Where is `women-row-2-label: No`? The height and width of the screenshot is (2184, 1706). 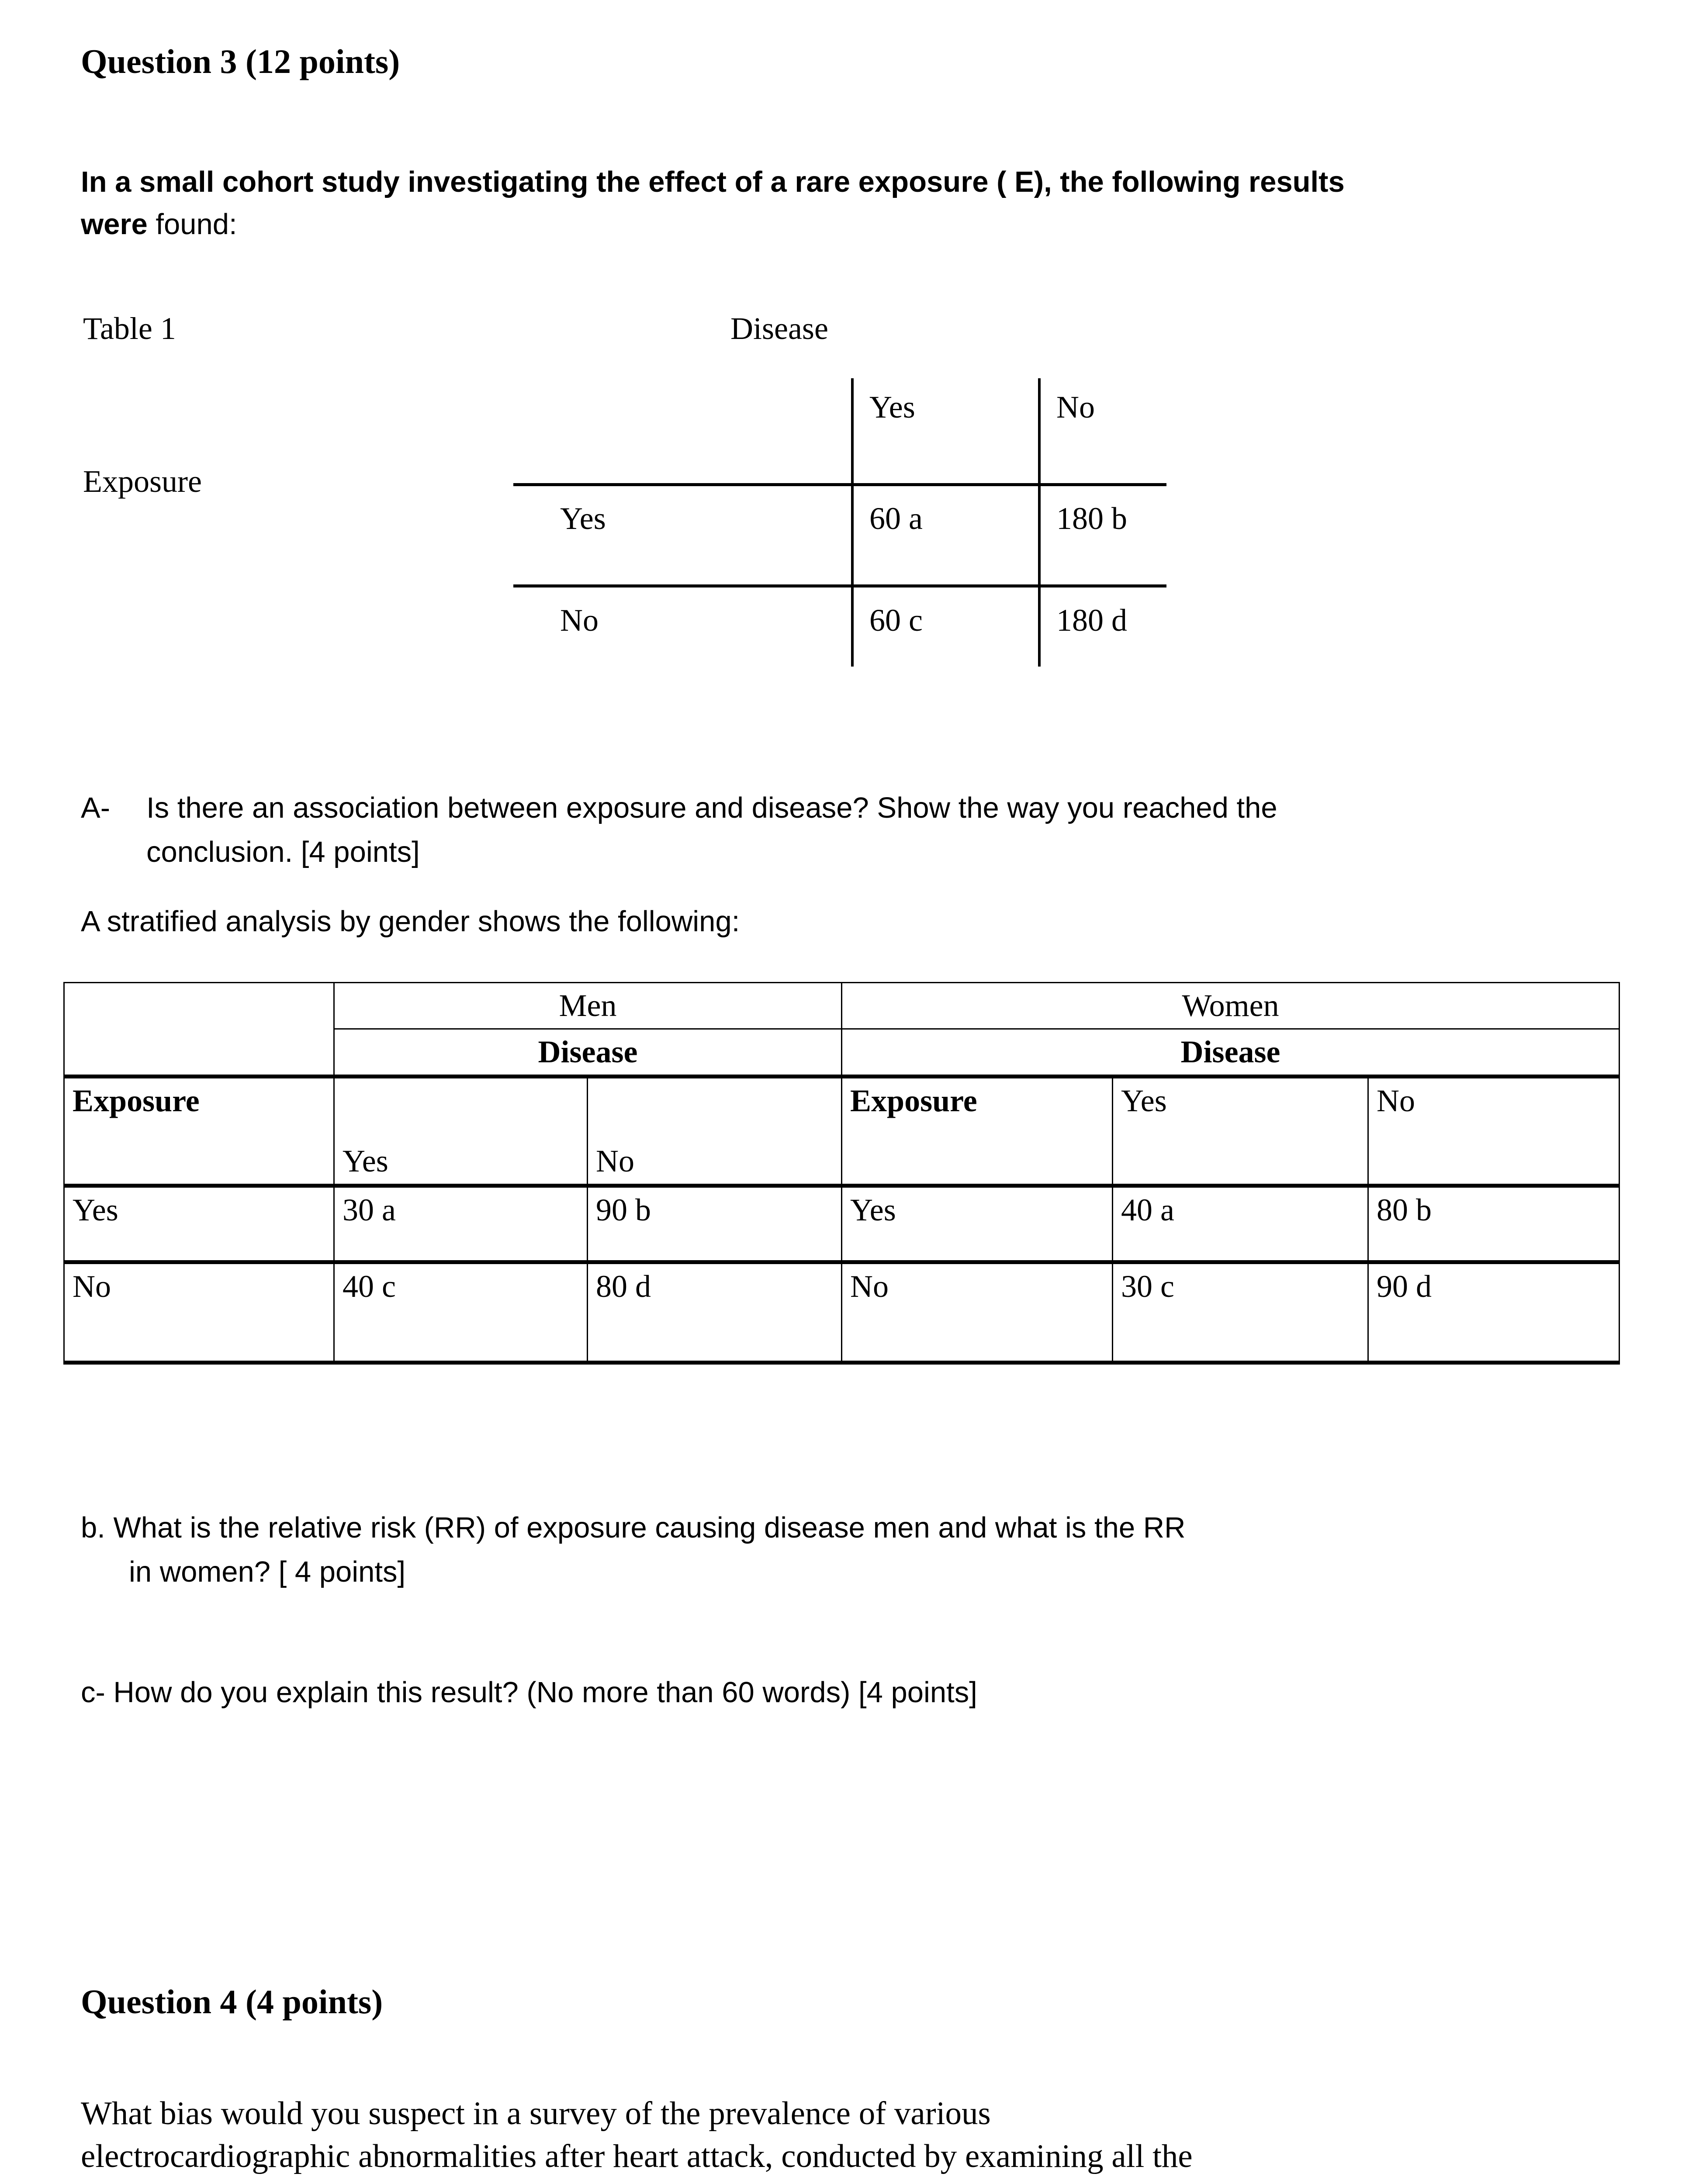
women-row-2-label: No is located at coordinates (977, 1313).